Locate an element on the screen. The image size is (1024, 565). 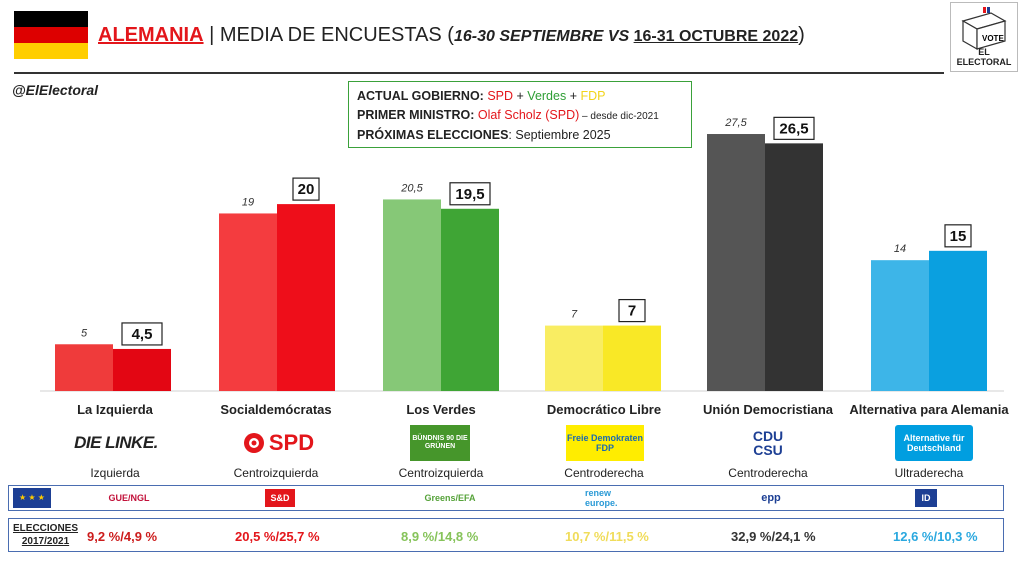
gruene-logo: BÜNDNIS 90 DIE GRÜNEN is located at coordinates (440, 443).